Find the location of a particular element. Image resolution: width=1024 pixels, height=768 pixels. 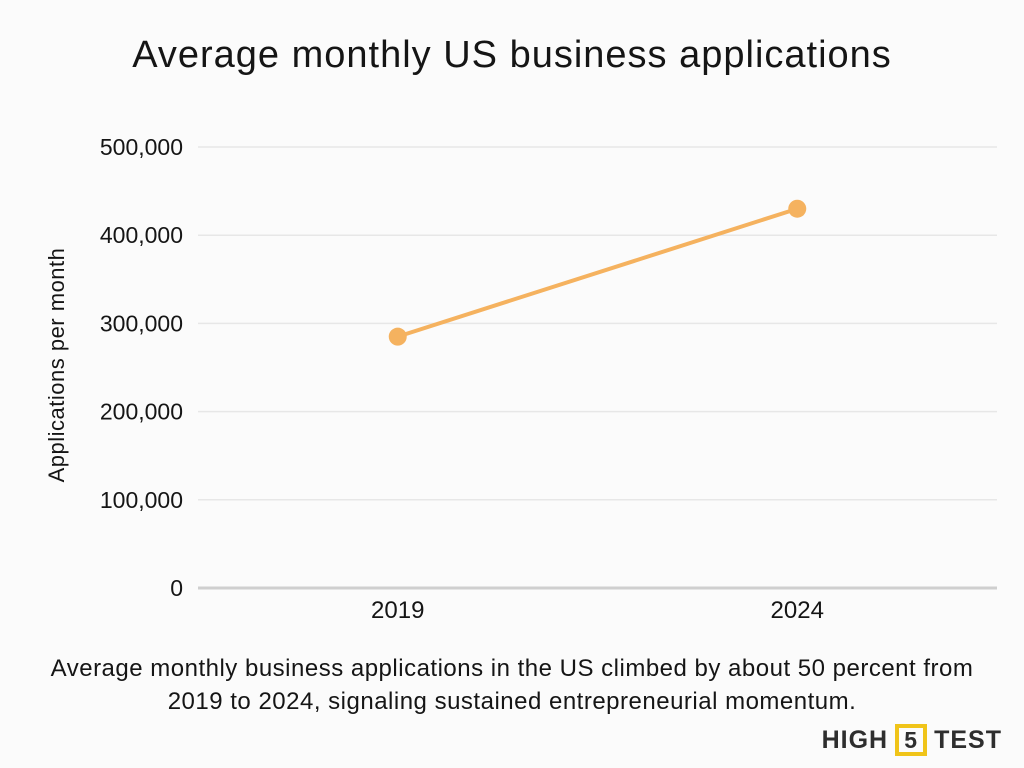

y-tick-label-300000: 300,000 is located at coordinates (141, 323).